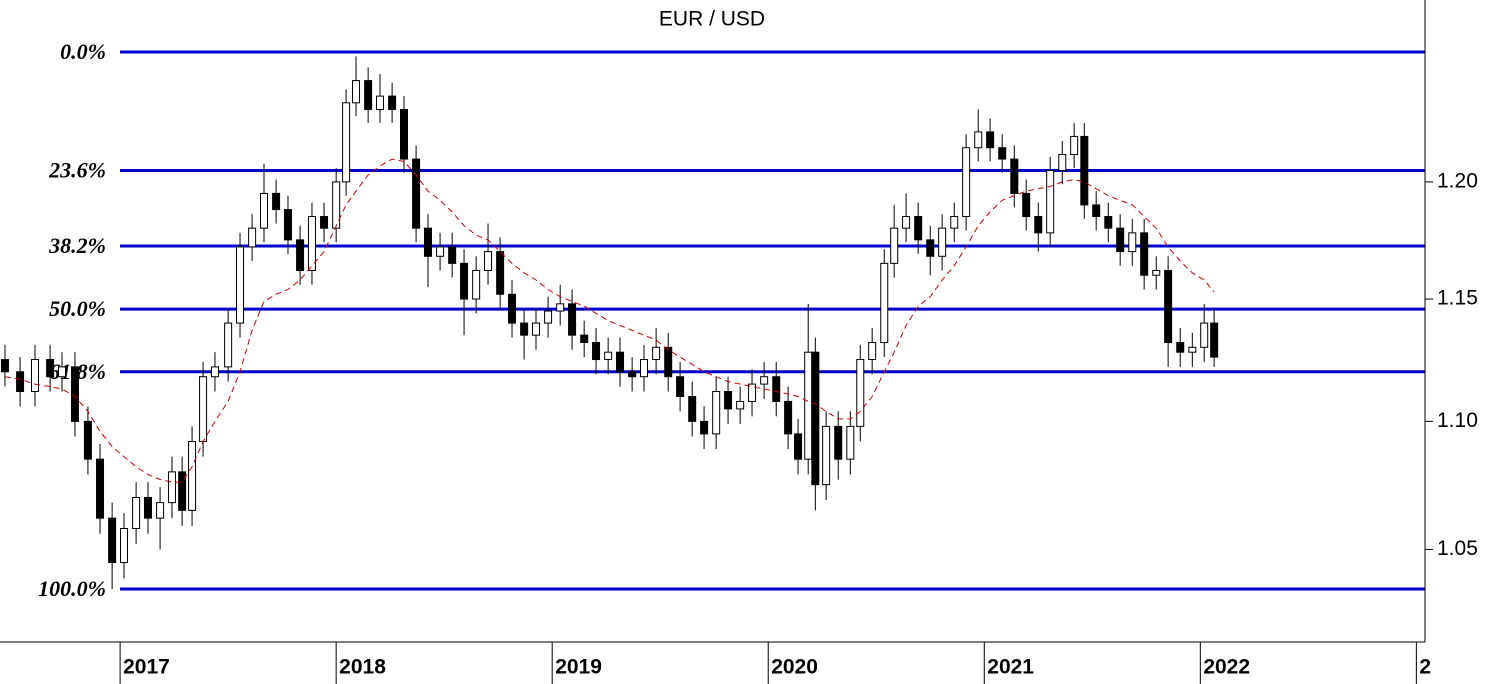 This screenshot has width=1498, height=684. I want to click on x-tick-label: 2022, so click(1226, 667).